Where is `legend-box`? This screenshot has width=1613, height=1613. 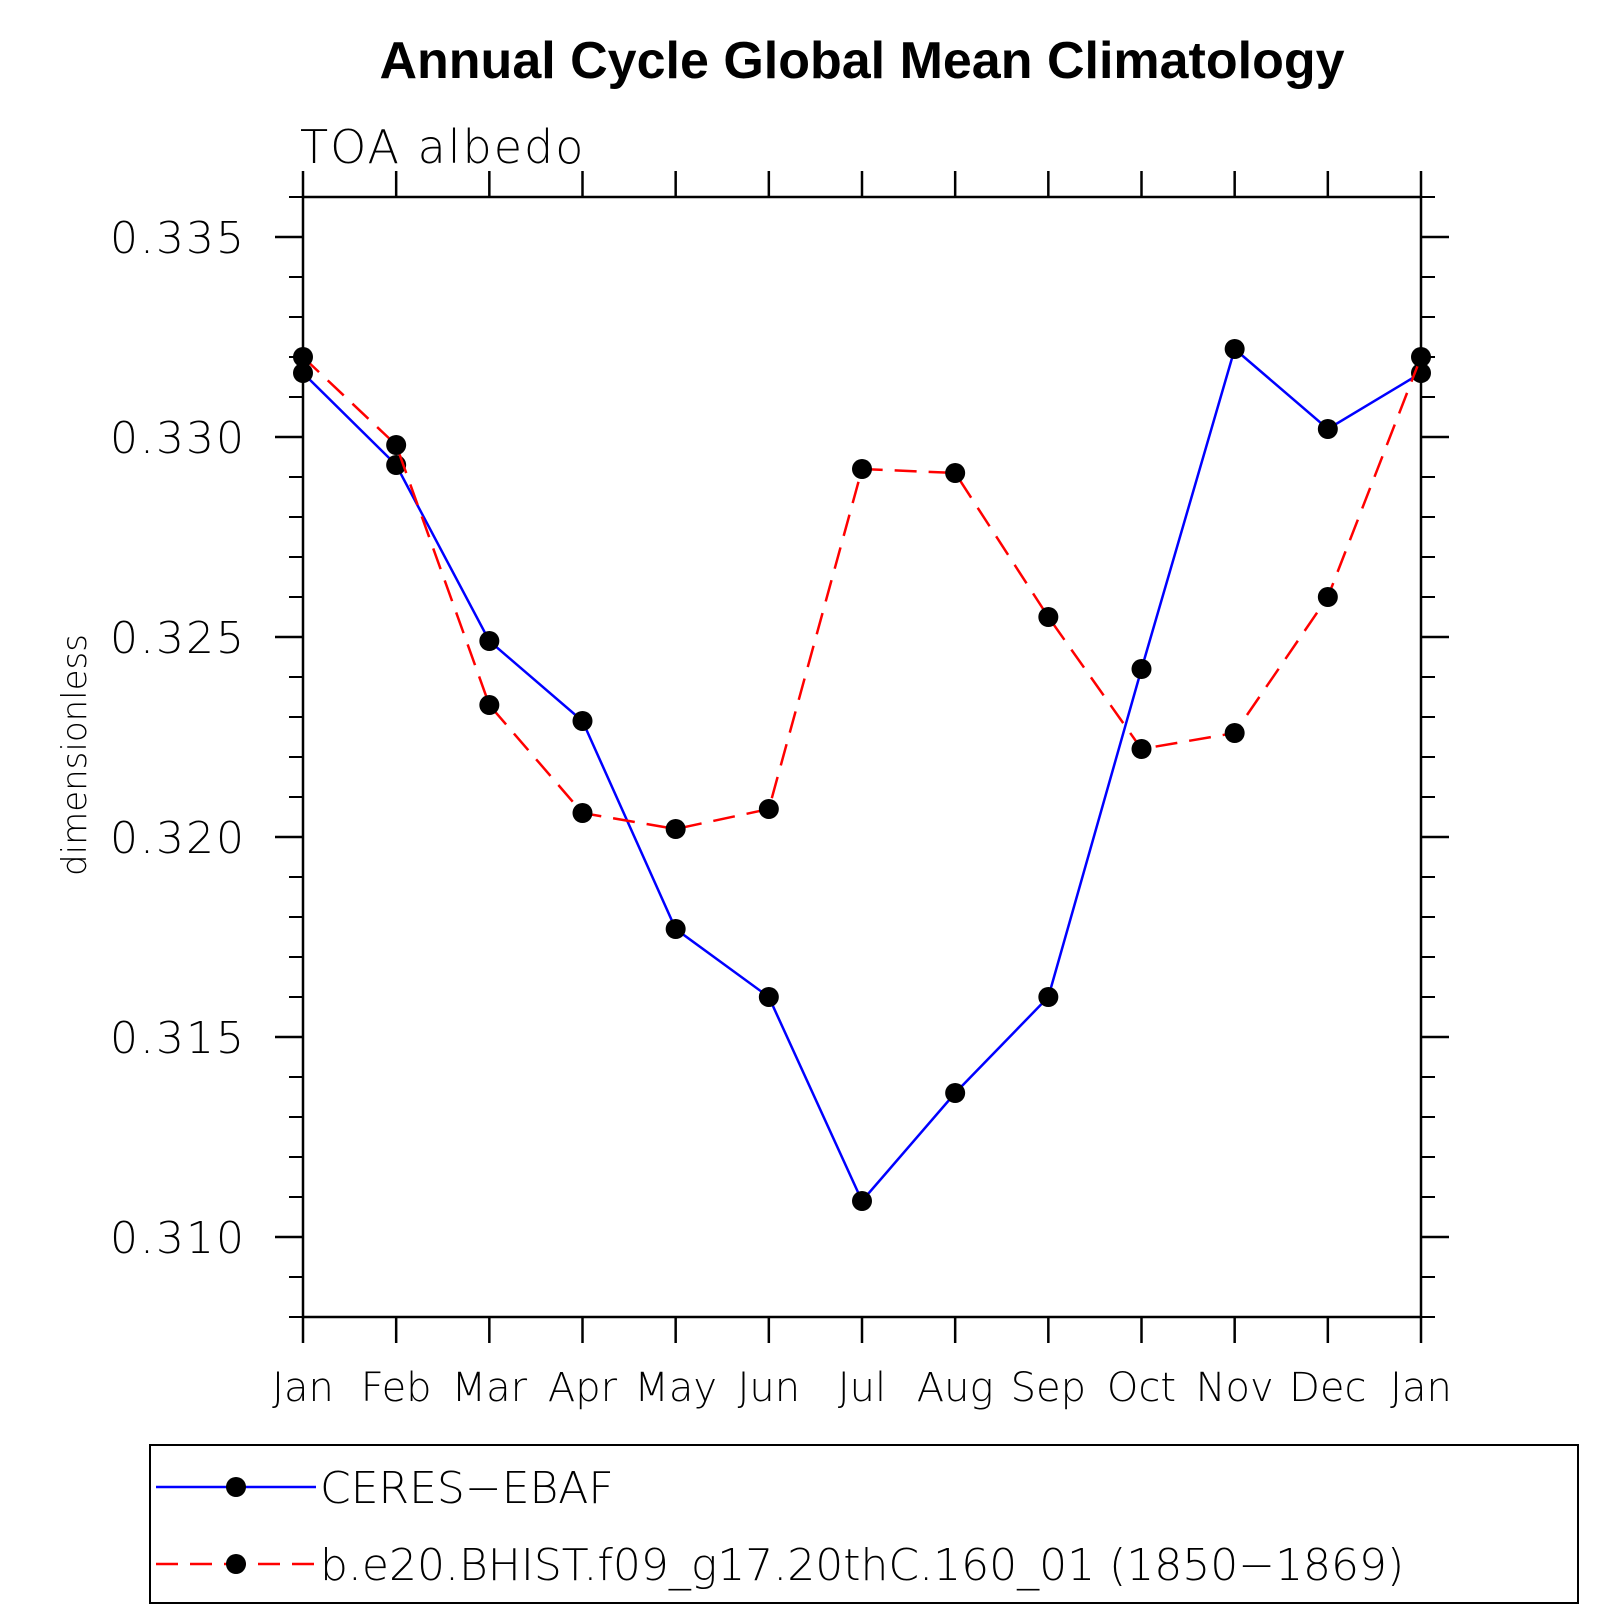
legend-box is located at coordinates (864, 1524).